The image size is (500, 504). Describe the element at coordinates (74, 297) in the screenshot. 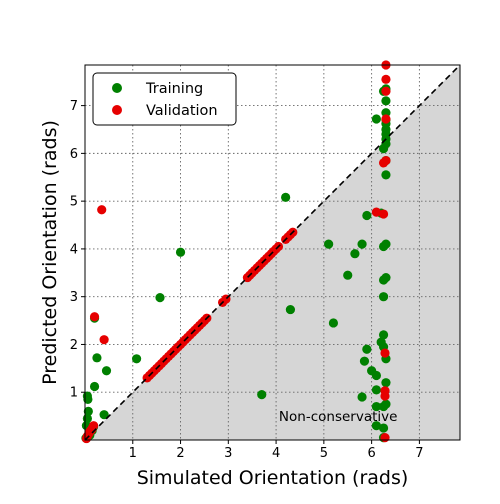

I see `y-tick-label: 3` at that location.